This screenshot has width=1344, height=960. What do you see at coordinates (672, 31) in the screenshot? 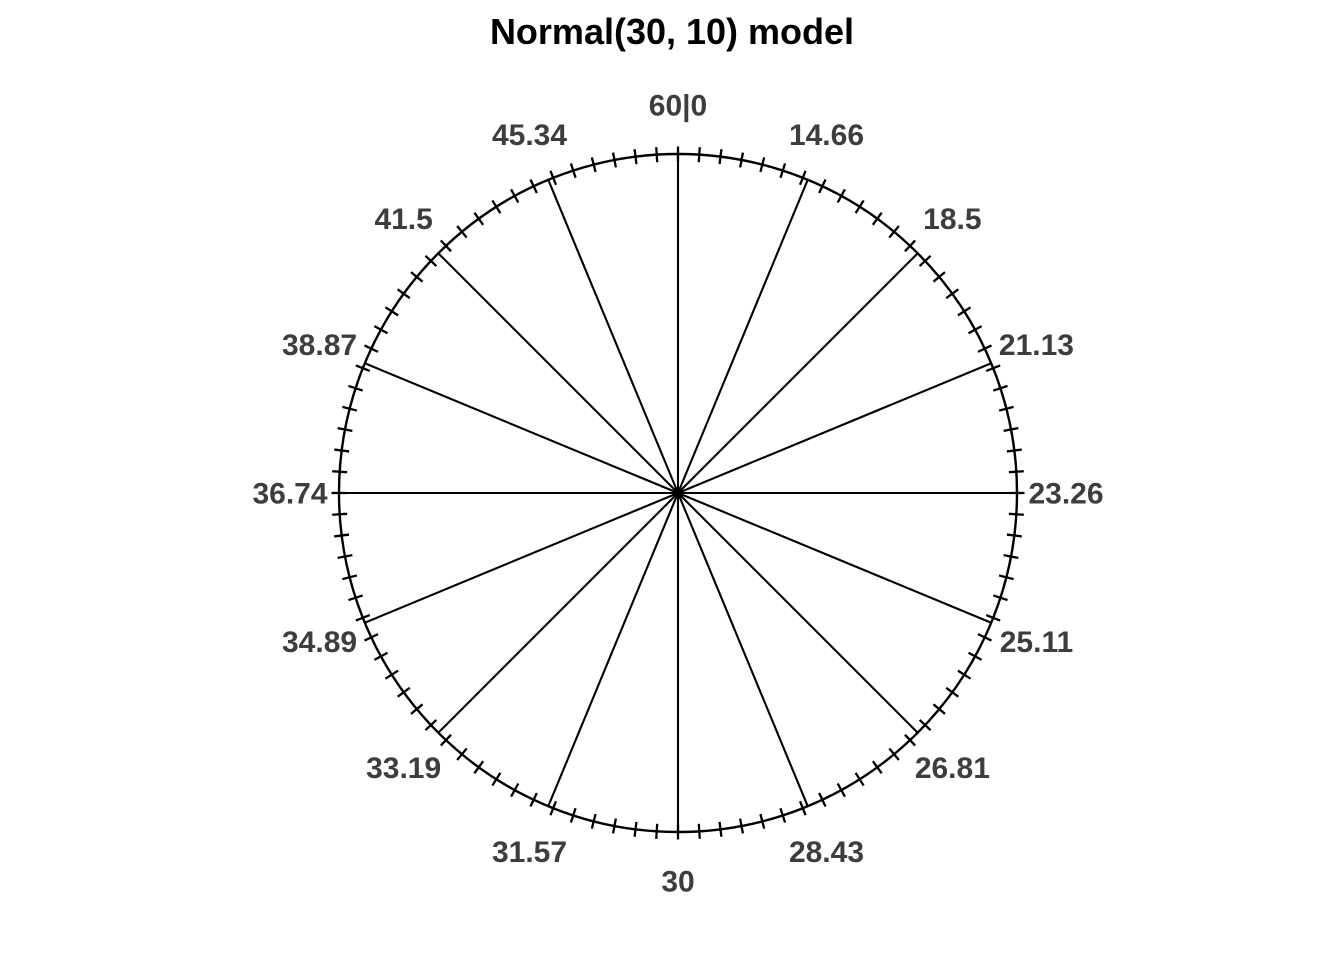
I see `chart-title: Normal(30, 10) model` at bounding box center [672, 31].